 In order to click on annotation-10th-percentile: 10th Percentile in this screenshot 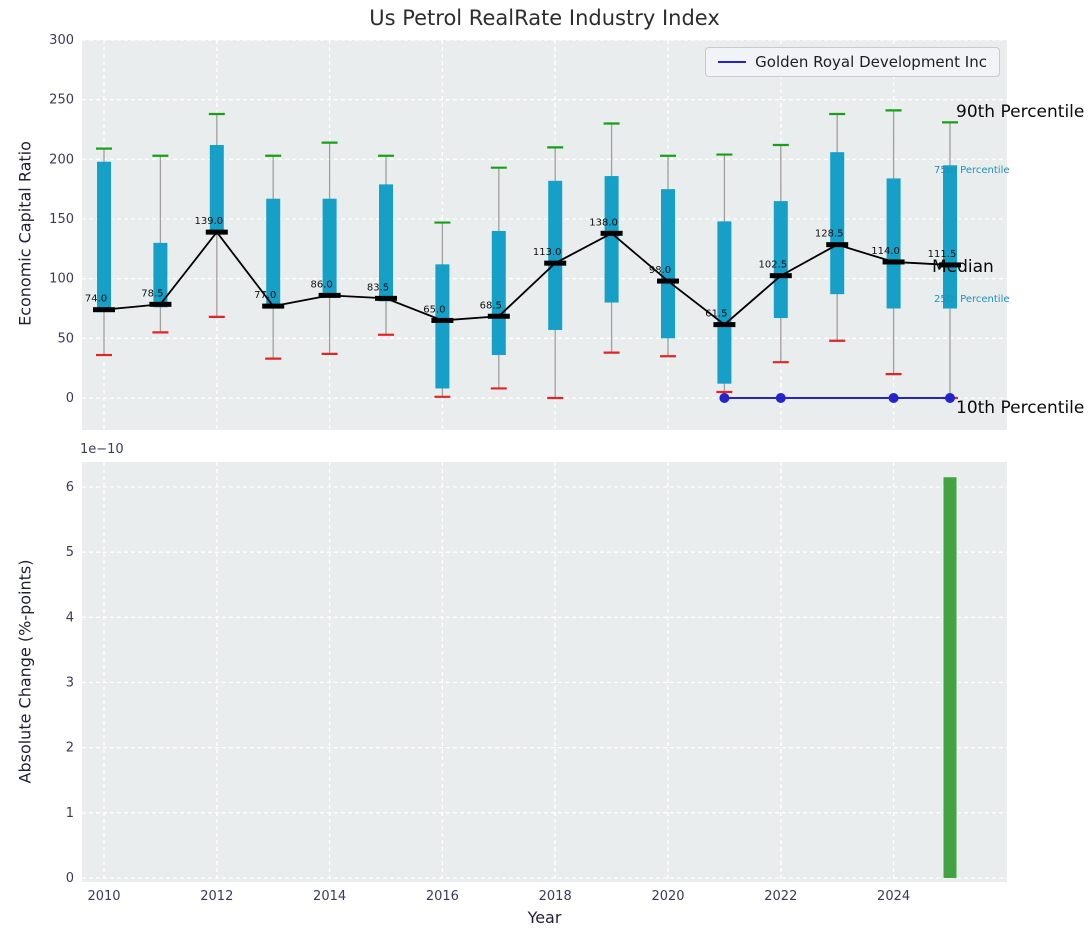, I will do `click(1020, 408)`.